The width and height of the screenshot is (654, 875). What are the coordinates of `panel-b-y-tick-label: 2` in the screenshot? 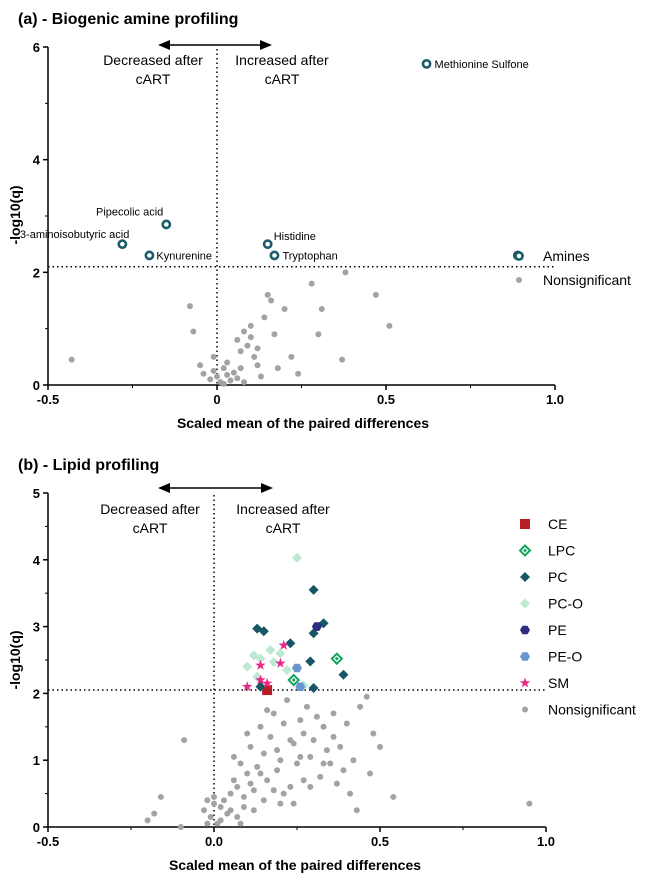 It's located at (36, 693).